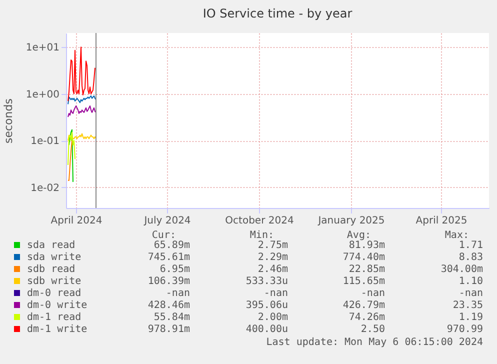  Describe the element at coordinates (470, 257) in the screenshot. I see `text: 8.83` at that location.